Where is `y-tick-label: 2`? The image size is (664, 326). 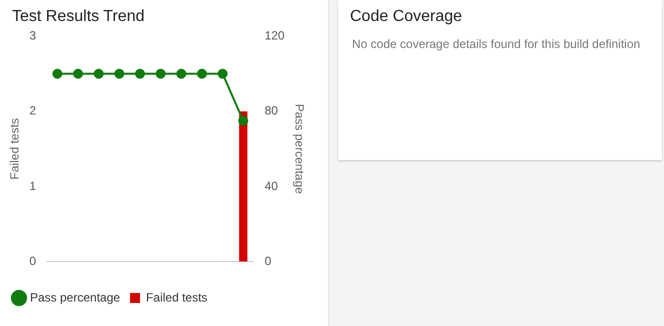
y-tick-label: 2 is located at coordinates (32, 111).